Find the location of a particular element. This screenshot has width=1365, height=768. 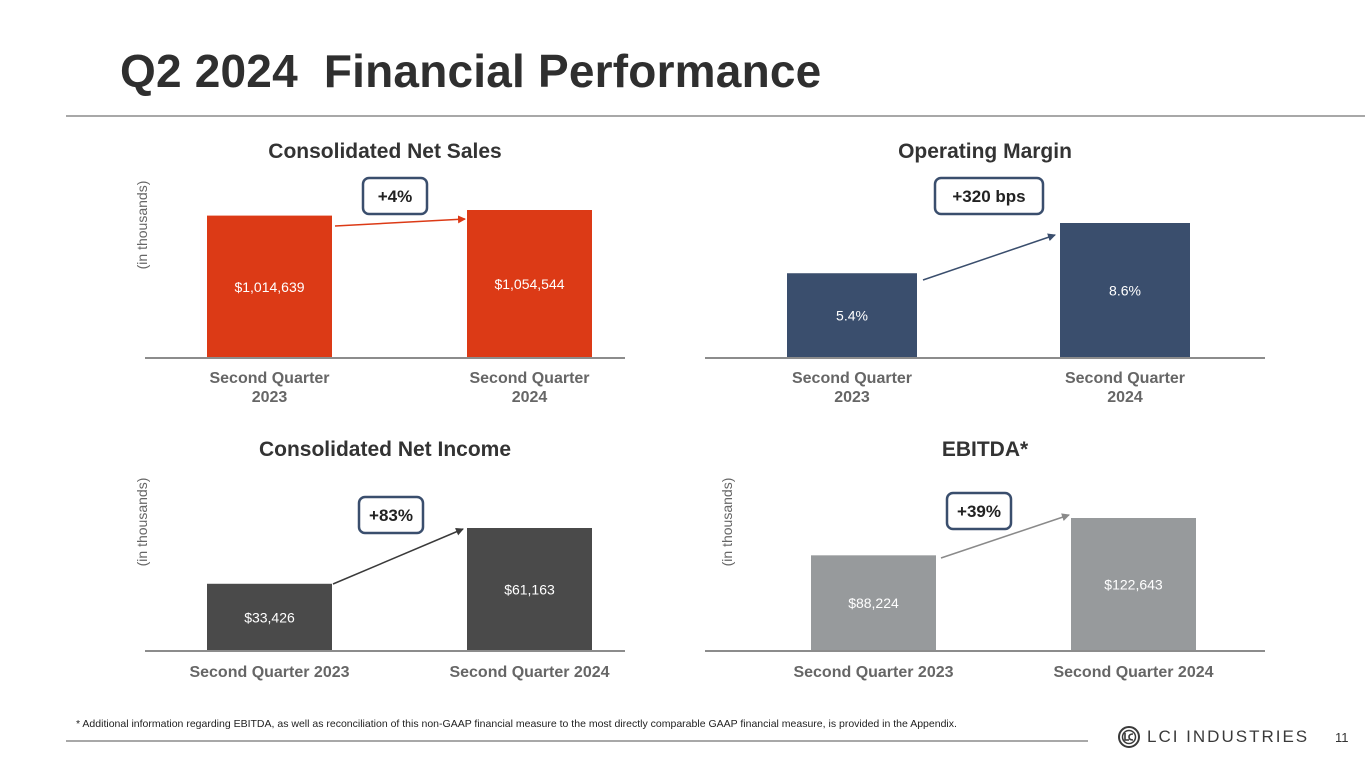

data-label: 5.4% is located at coordinates (852, 316).